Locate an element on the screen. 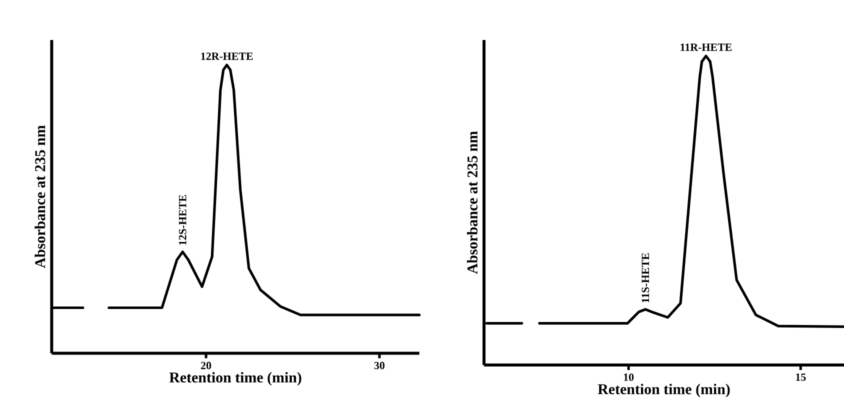  annotation: 12R-HETE is located at coordinates (227, 56).